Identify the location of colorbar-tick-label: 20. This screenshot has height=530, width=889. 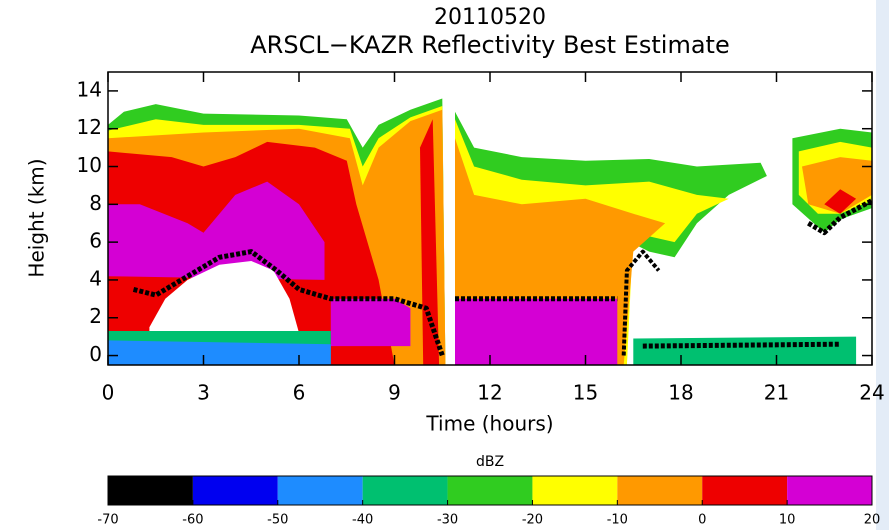
(872, 520).